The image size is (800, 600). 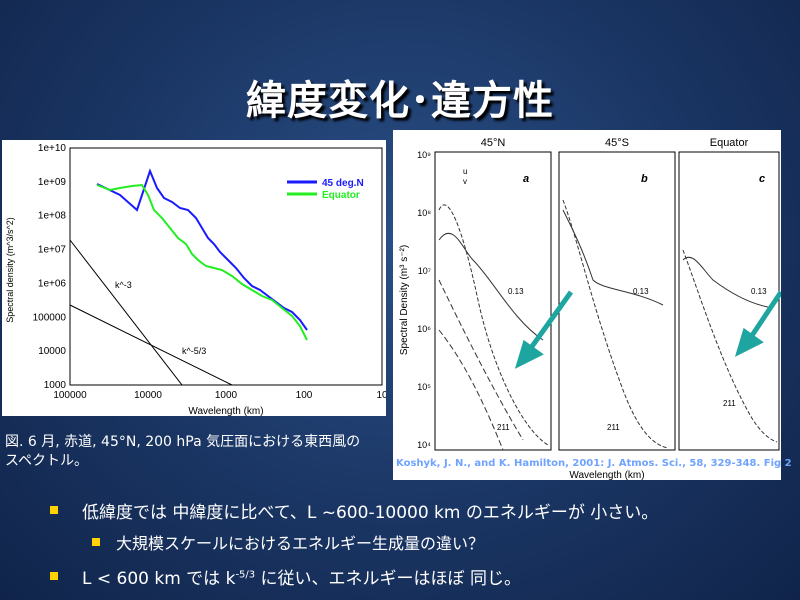 What do you see at coordinates (465, 171) in the screenshot?
I see `legend-u: u` at bounding box center [465, 171].